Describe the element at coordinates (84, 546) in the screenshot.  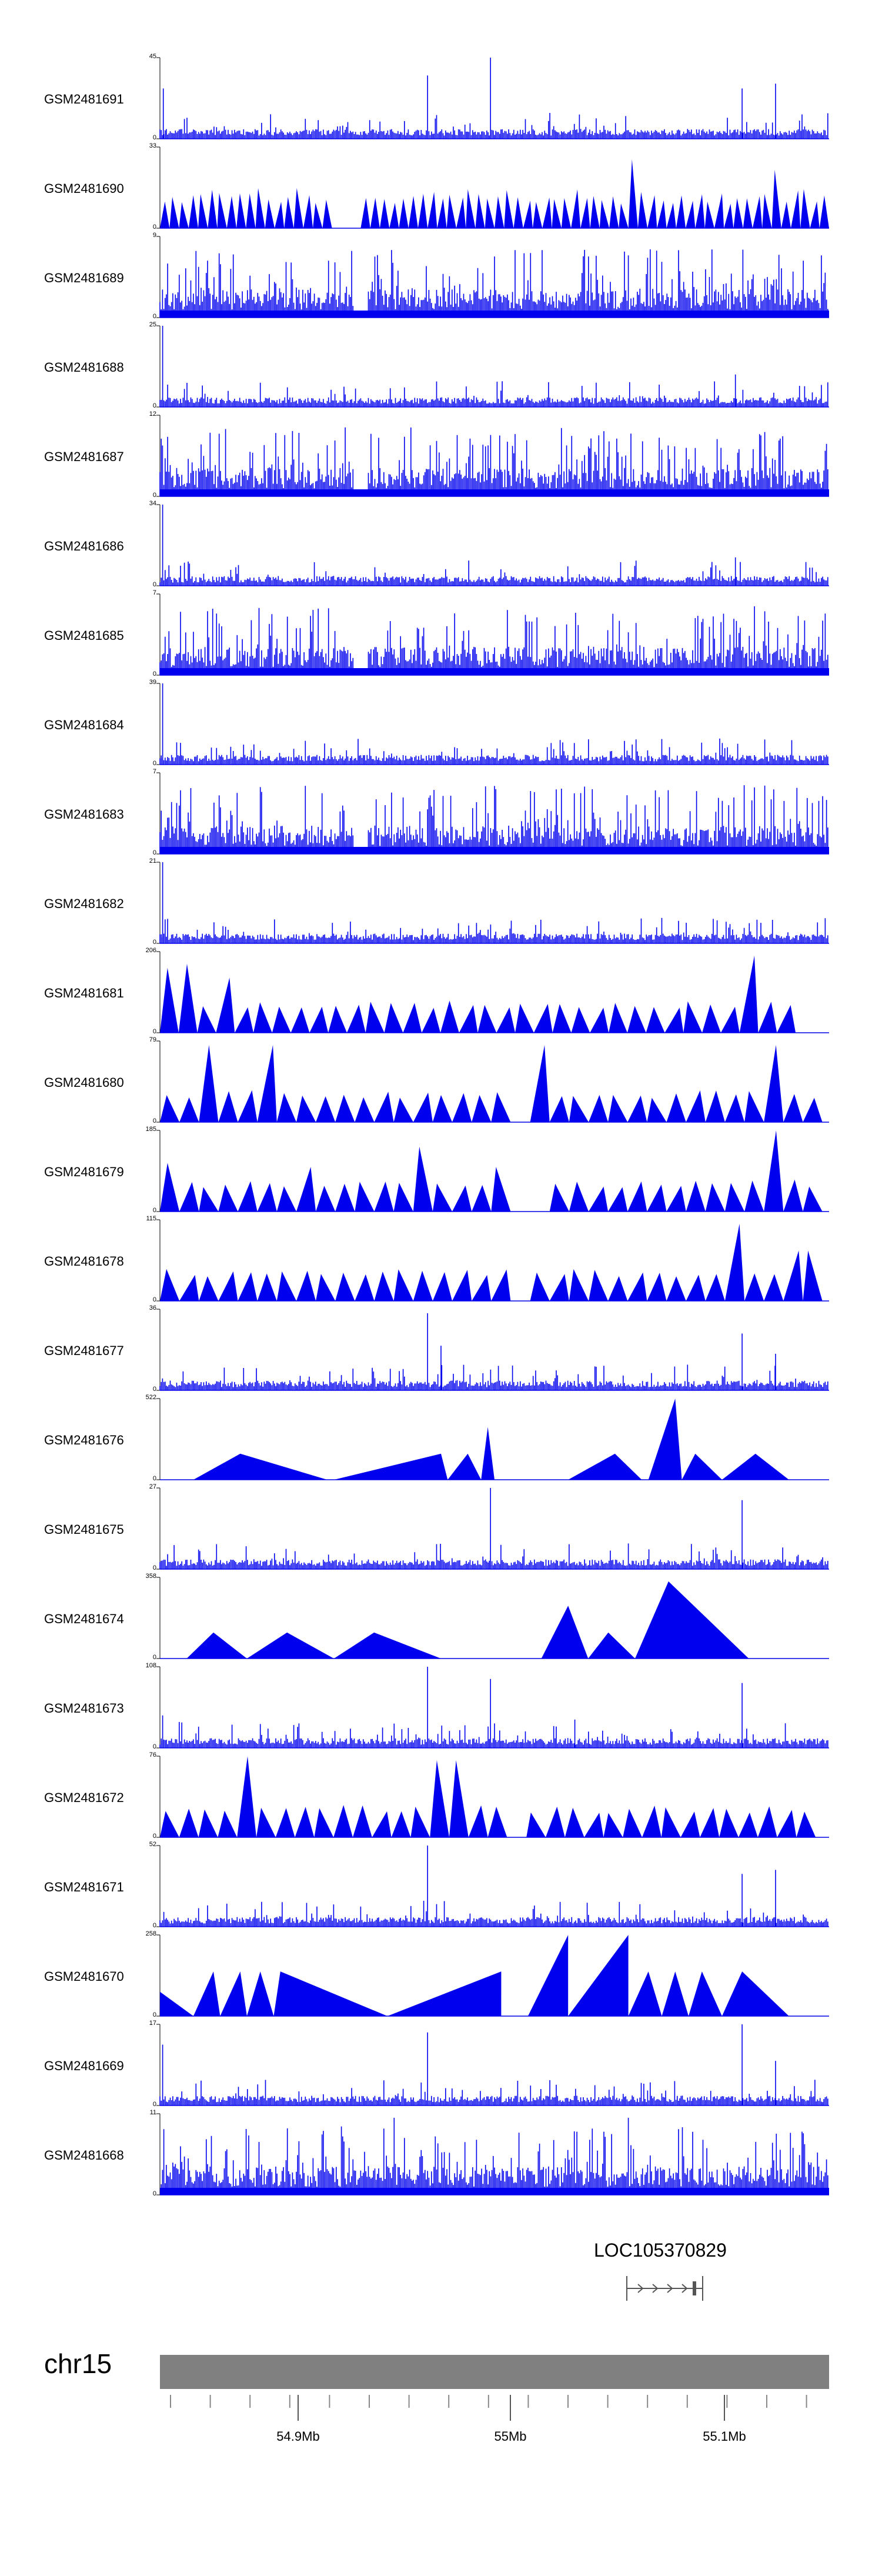
I see `track-label: GSM2481686` at that location.